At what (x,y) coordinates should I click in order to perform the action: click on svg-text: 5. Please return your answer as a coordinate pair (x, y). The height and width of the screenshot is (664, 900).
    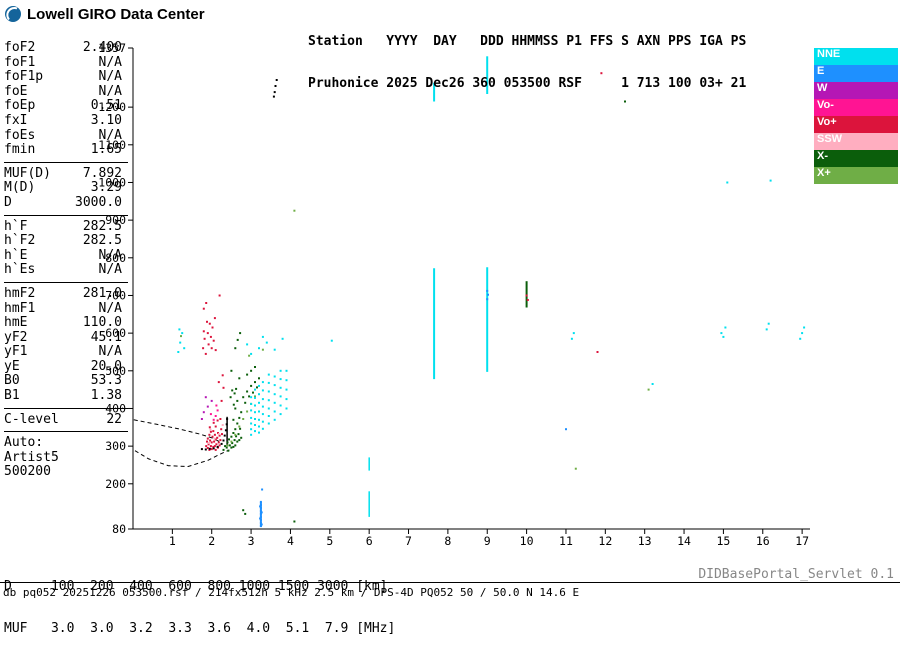
    Looking at the image, I should click on (329, 541).